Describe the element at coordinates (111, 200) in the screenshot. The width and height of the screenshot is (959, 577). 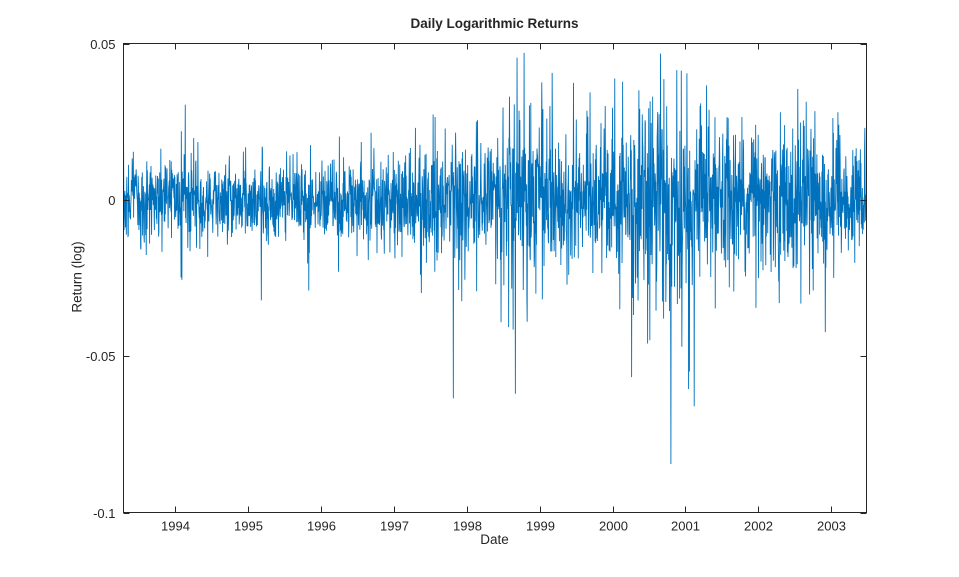
I see `y-tick-label: 0` at that location.